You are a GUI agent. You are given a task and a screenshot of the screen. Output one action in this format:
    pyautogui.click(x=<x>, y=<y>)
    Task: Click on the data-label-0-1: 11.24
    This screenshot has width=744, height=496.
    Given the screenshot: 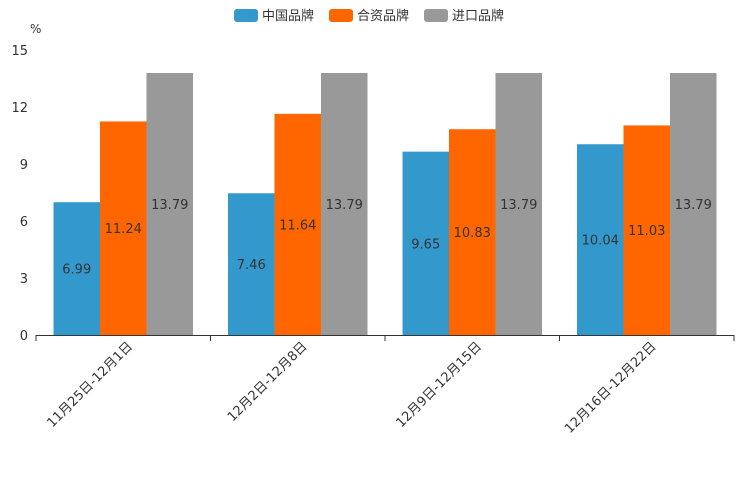 What is the action you would take?
    pyautogui.click(x=123, y=229)
    